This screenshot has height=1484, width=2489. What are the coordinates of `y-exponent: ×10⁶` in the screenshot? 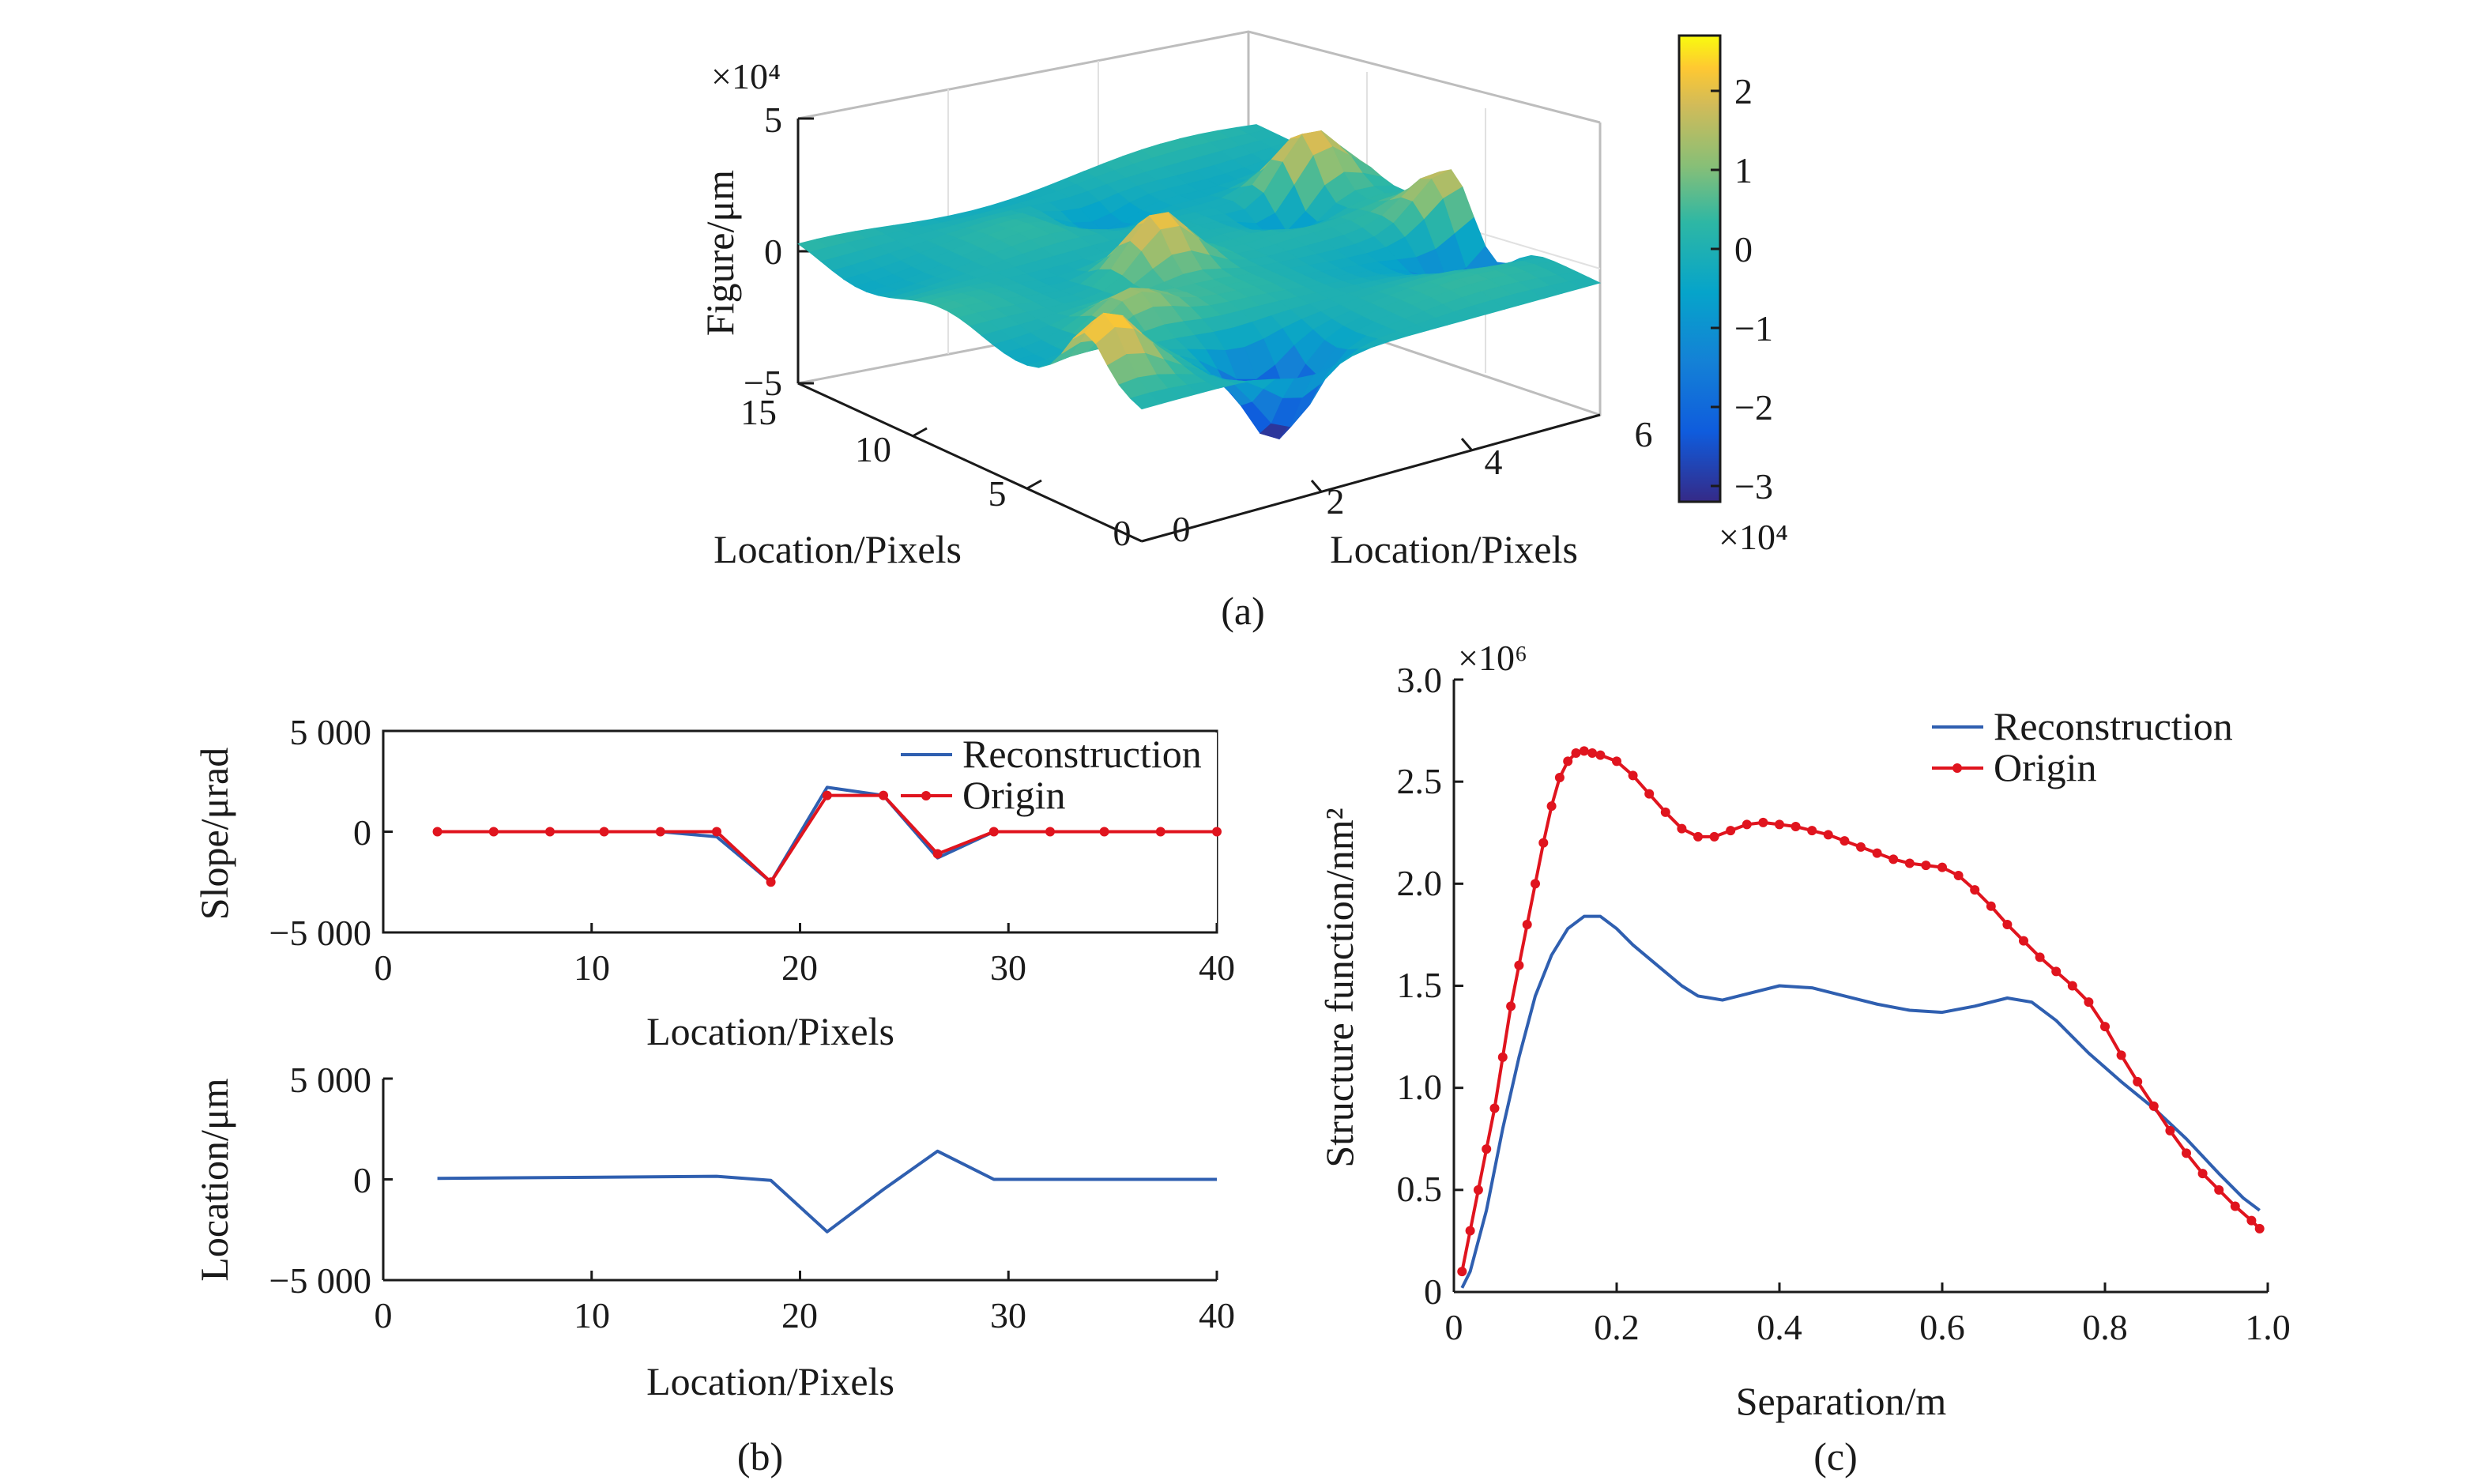 It's located at (1492, 658).